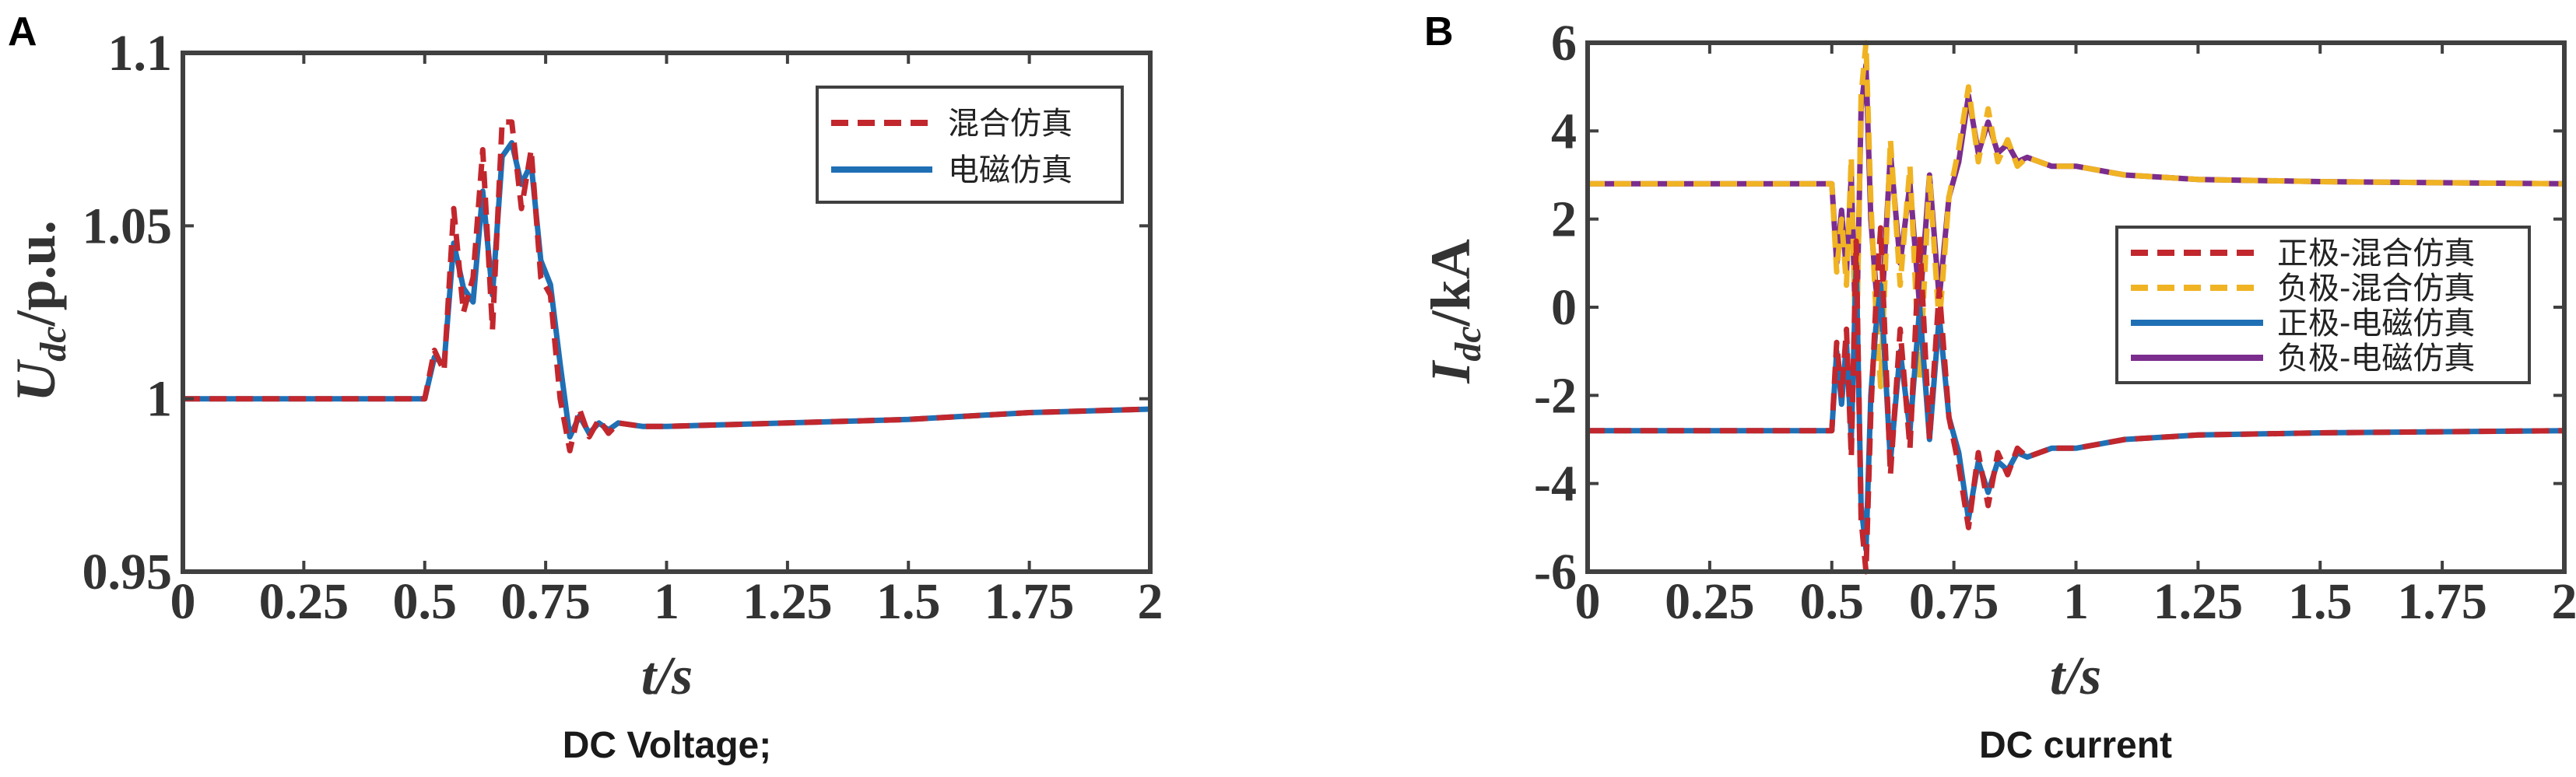 This screenshot has width=2576, height=777. I want to click on x-tick-label-b-1: 0.25, so click(1710, 601).